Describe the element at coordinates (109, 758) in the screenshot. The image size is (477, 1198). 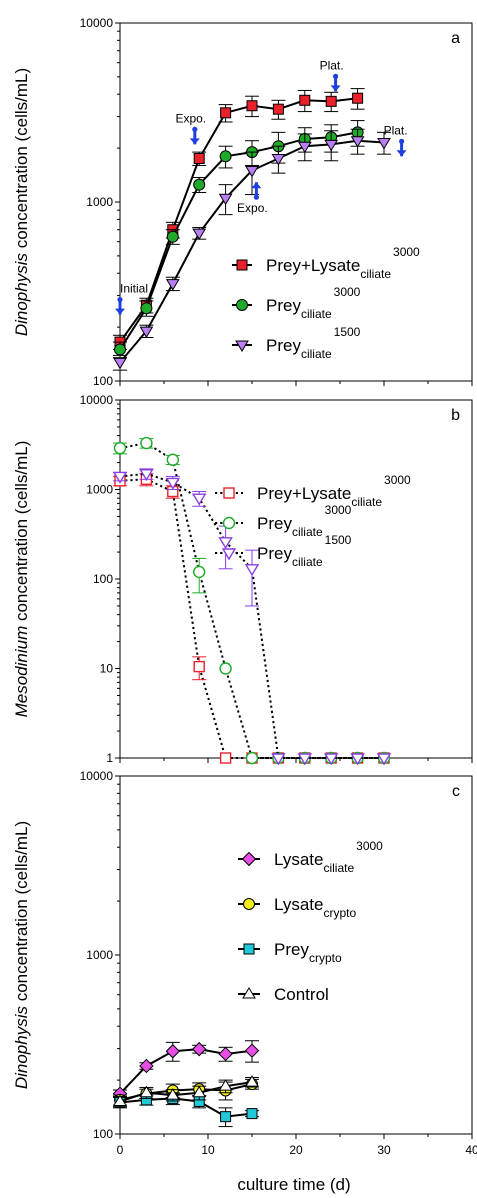
I see `y-tick-label: 1` at that location.